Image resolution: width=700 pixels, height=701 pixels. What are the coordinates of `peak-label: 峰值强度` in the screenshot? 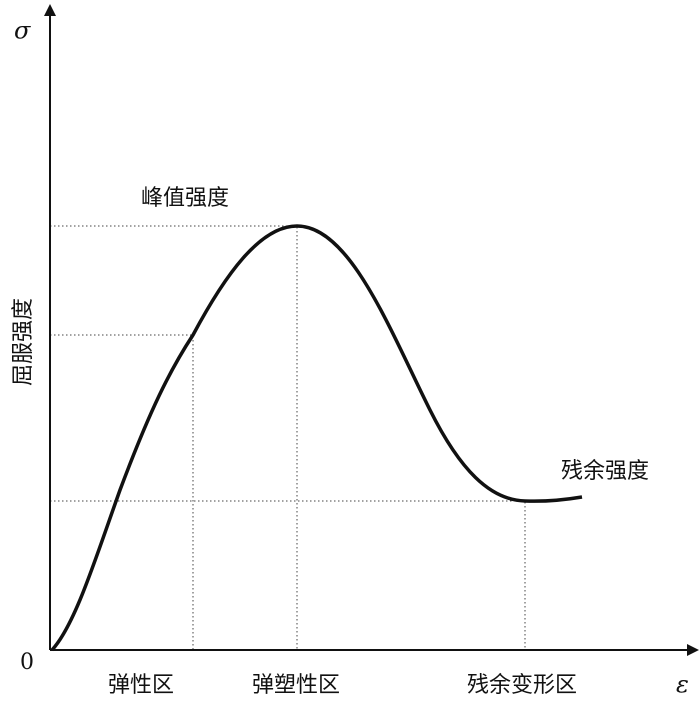 It's located at (185, 198).